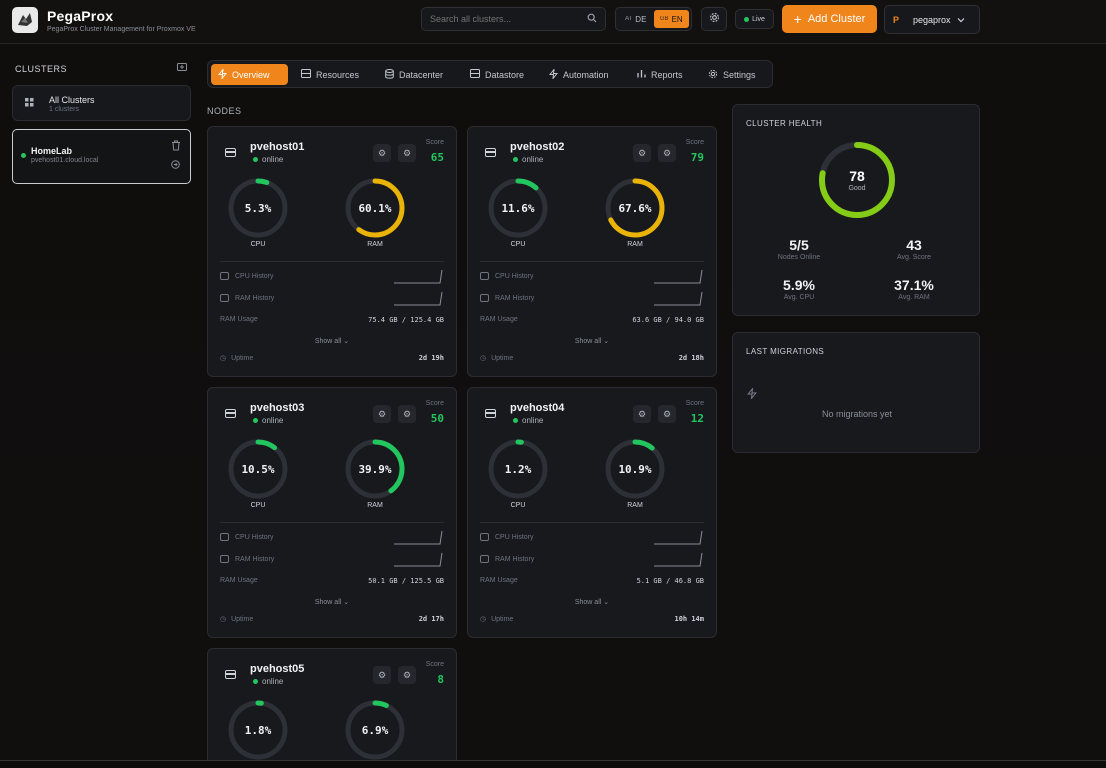 This screenshot has height=768, width=1106. What do you see at coordinates (797, 19) in the screenshot?
I see `plus-icon: +` at bounding box center [797, 19].